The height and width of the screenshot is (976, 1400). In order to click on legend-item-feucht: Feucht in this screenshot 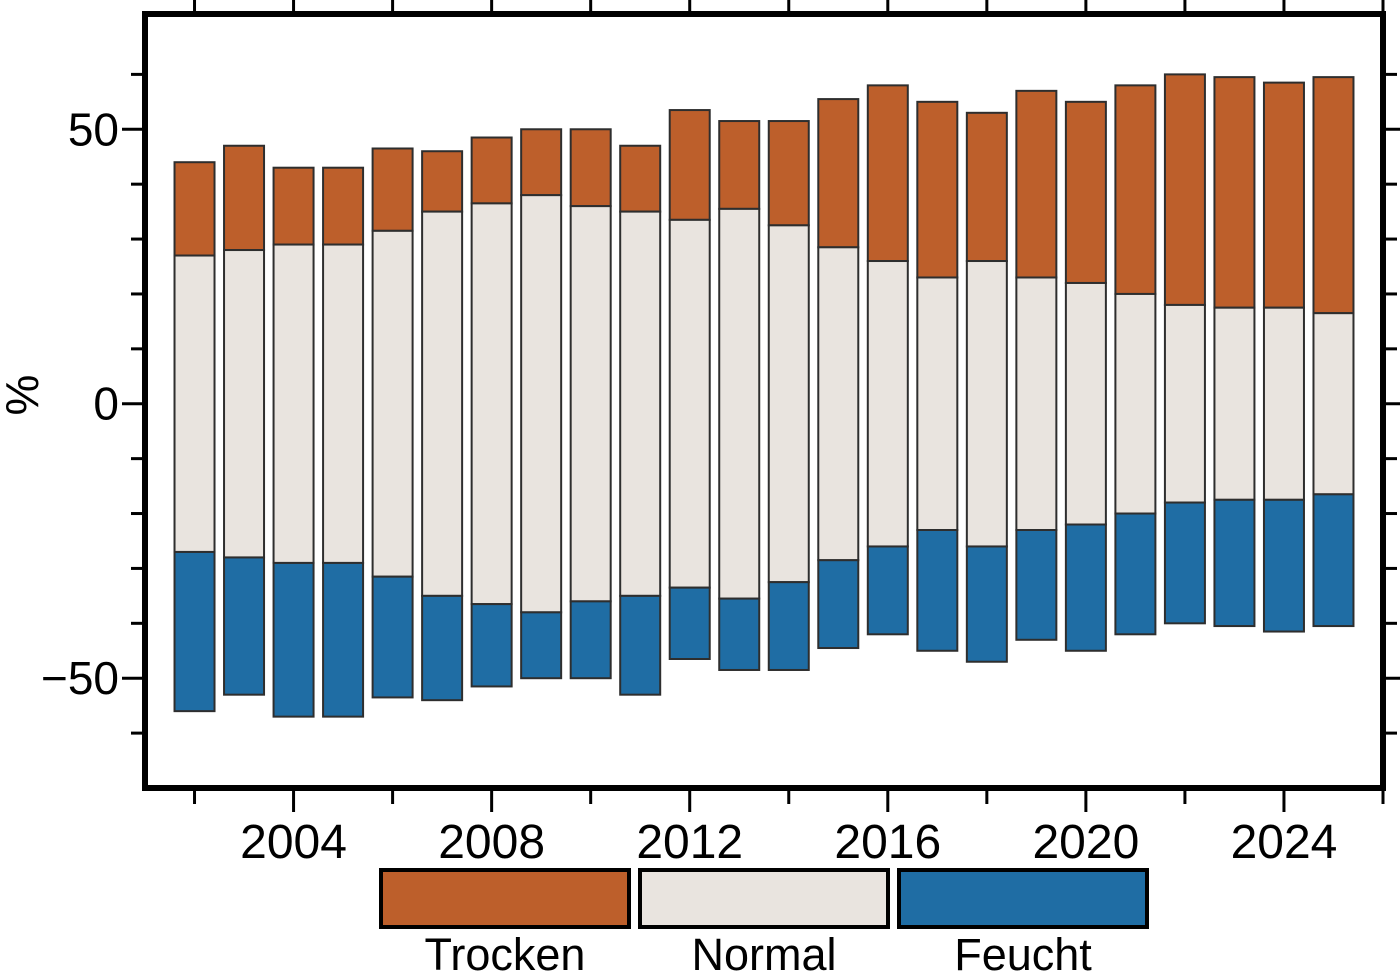, I will do `click(1023, 922)`.